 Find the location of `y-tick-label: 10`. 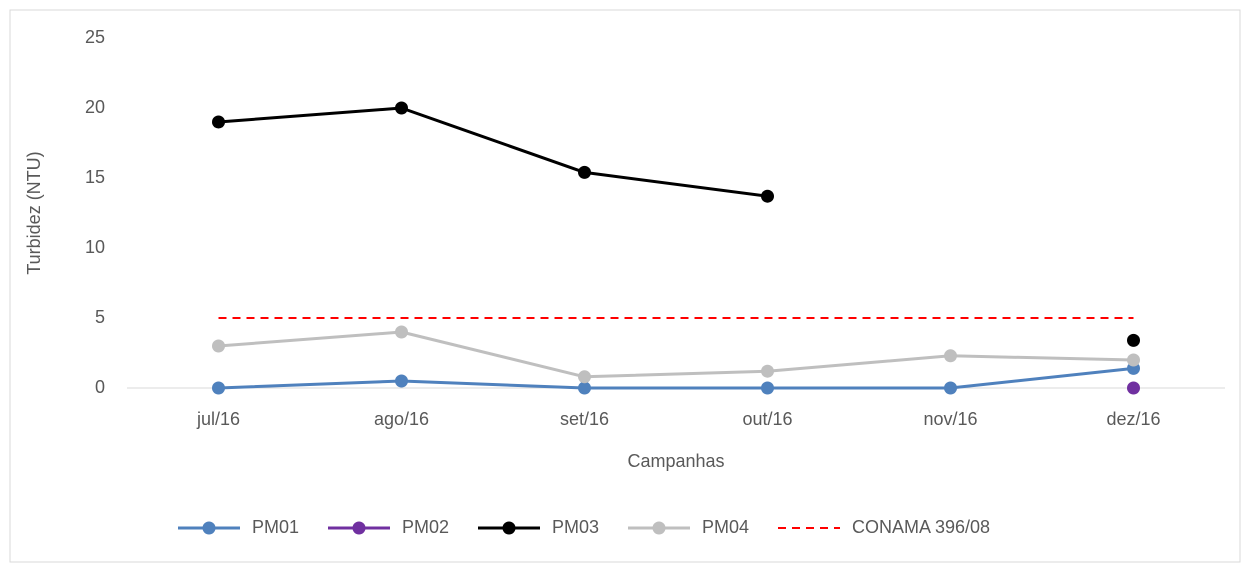

y-tick-label: 10 is located at coordinates (95, 247).